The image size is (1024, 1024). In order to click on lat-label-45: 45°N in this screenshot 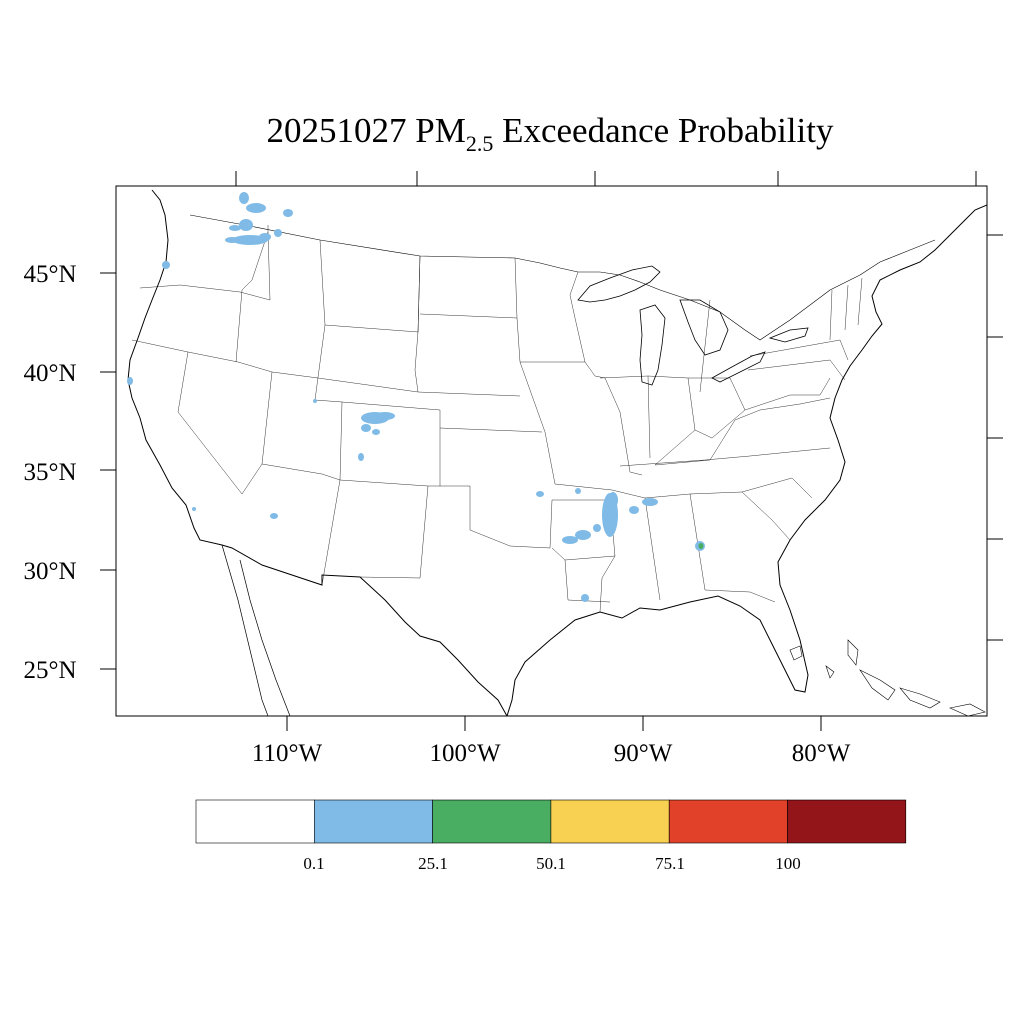, I will do `click(49, 274)`.